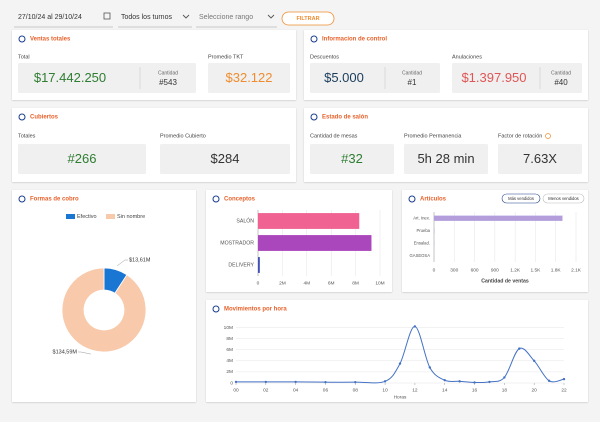  Describe the element at coordinates (515, 270) in the screenshot. I see `x-tick-label: 1.2K` at that location.